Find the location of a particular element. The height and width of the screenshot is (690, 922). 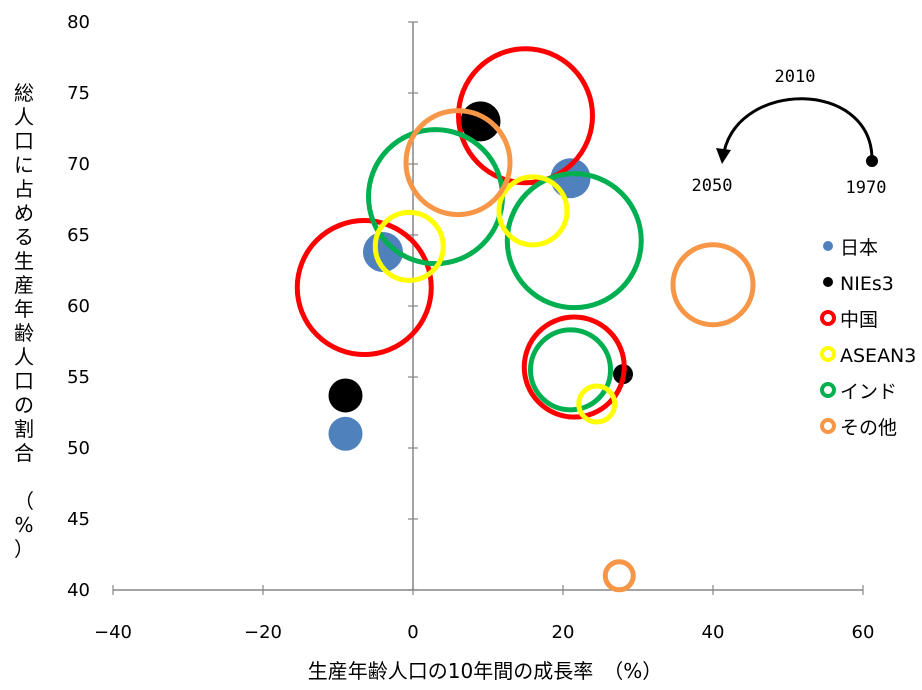

annotation-2050: 2050 is located at coordinates (712, 186).